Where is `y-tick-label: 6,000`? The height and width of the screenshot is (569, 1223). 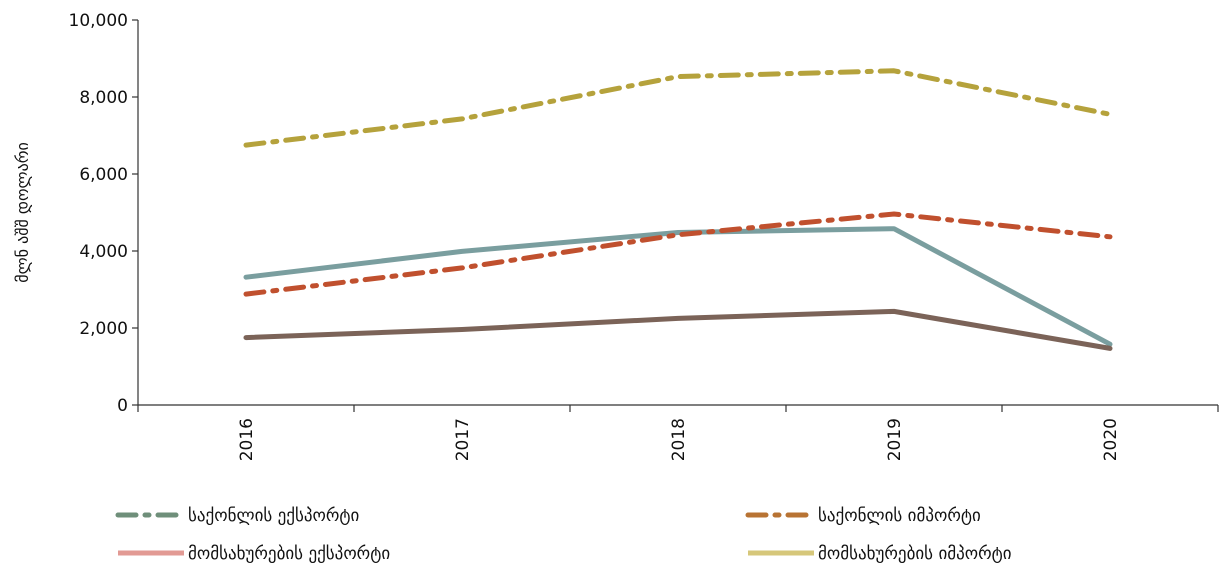 y-tick-label: 6,000 is located at coordinates (103, 175).